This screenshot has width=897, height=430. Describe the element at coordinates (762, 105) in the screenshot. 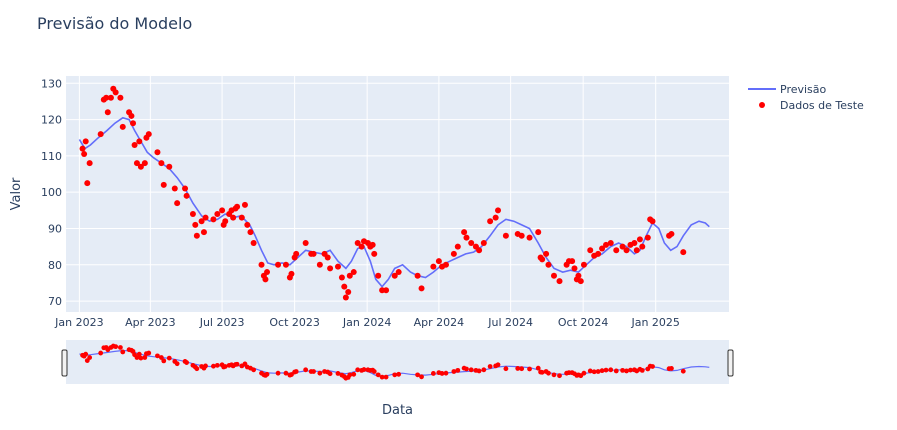

I see `legend-marker-swatch` at that location.